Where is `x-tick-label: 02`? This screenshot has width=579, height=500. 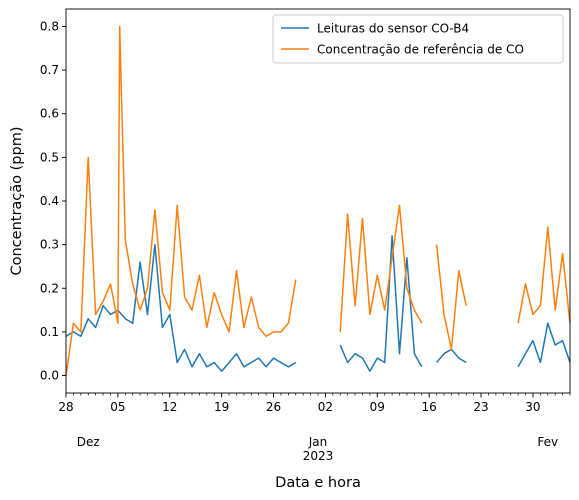
x-tick-label: 02 is located at coordinates (325, 407).